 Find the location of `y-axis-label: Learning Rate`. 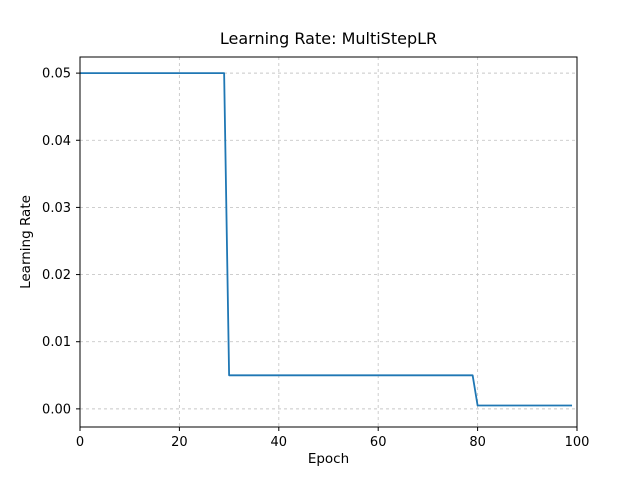

y-axis-label: Learning Rate is located at coordinates (26, 242).